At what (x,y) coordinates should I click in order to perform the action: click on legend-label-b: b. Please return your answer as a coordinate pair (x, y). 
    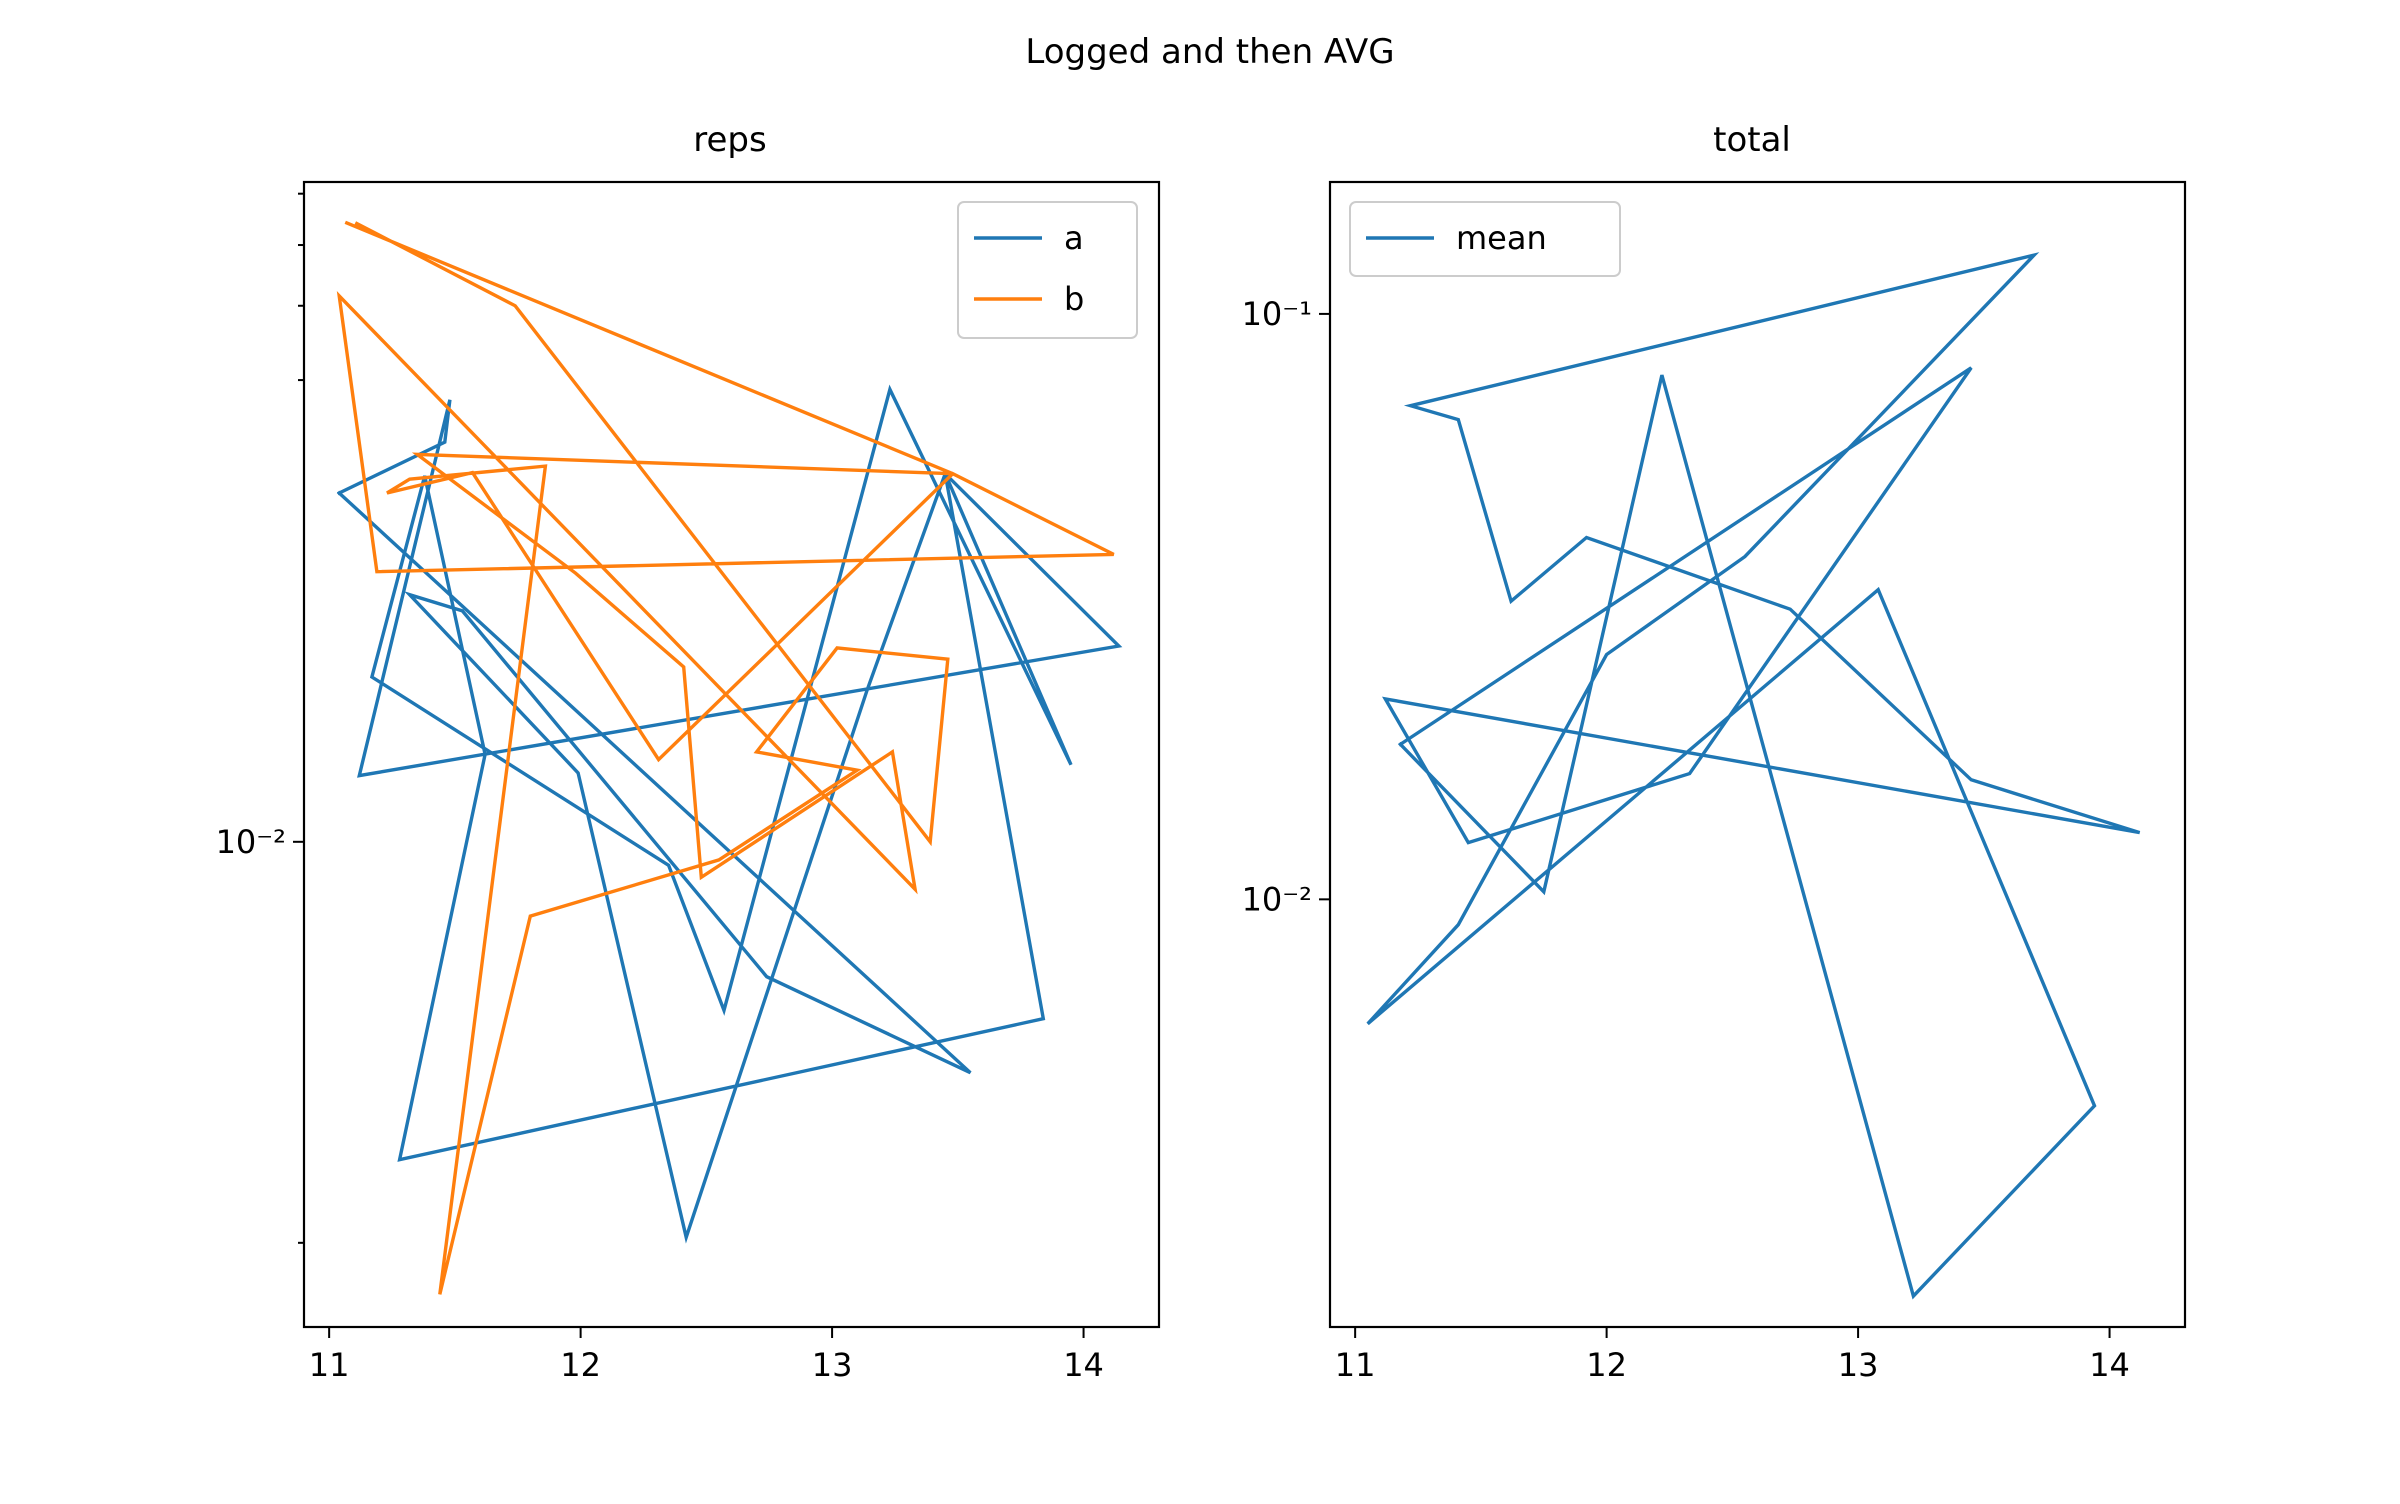
    Looking at the image, I should click on (1074, 299).